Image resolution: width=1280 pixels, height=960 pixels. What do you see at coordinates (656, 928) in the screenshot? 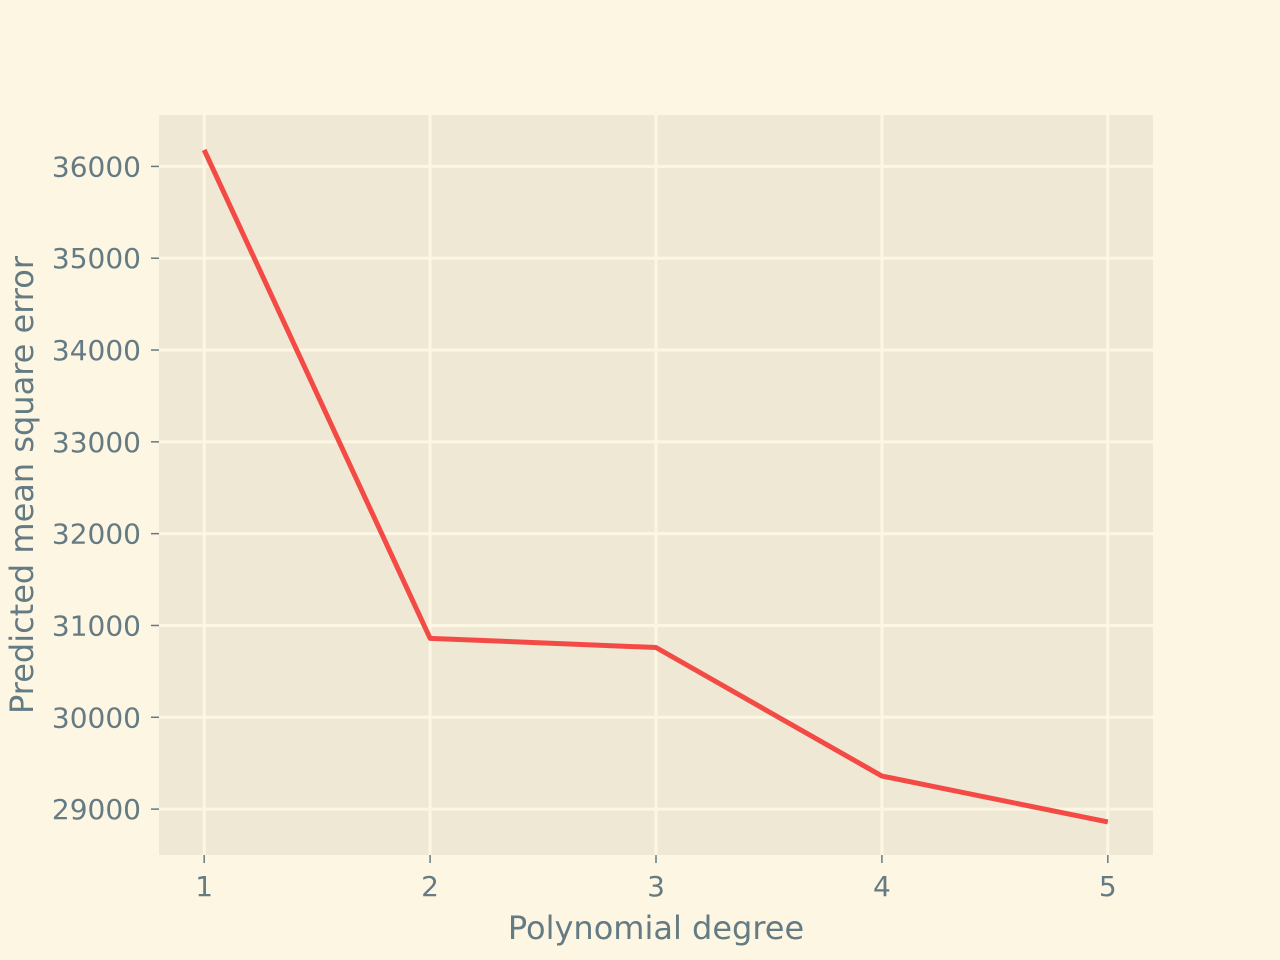
I see `x-axis-label: Polynomial degree` at bounding box center [656, 928].